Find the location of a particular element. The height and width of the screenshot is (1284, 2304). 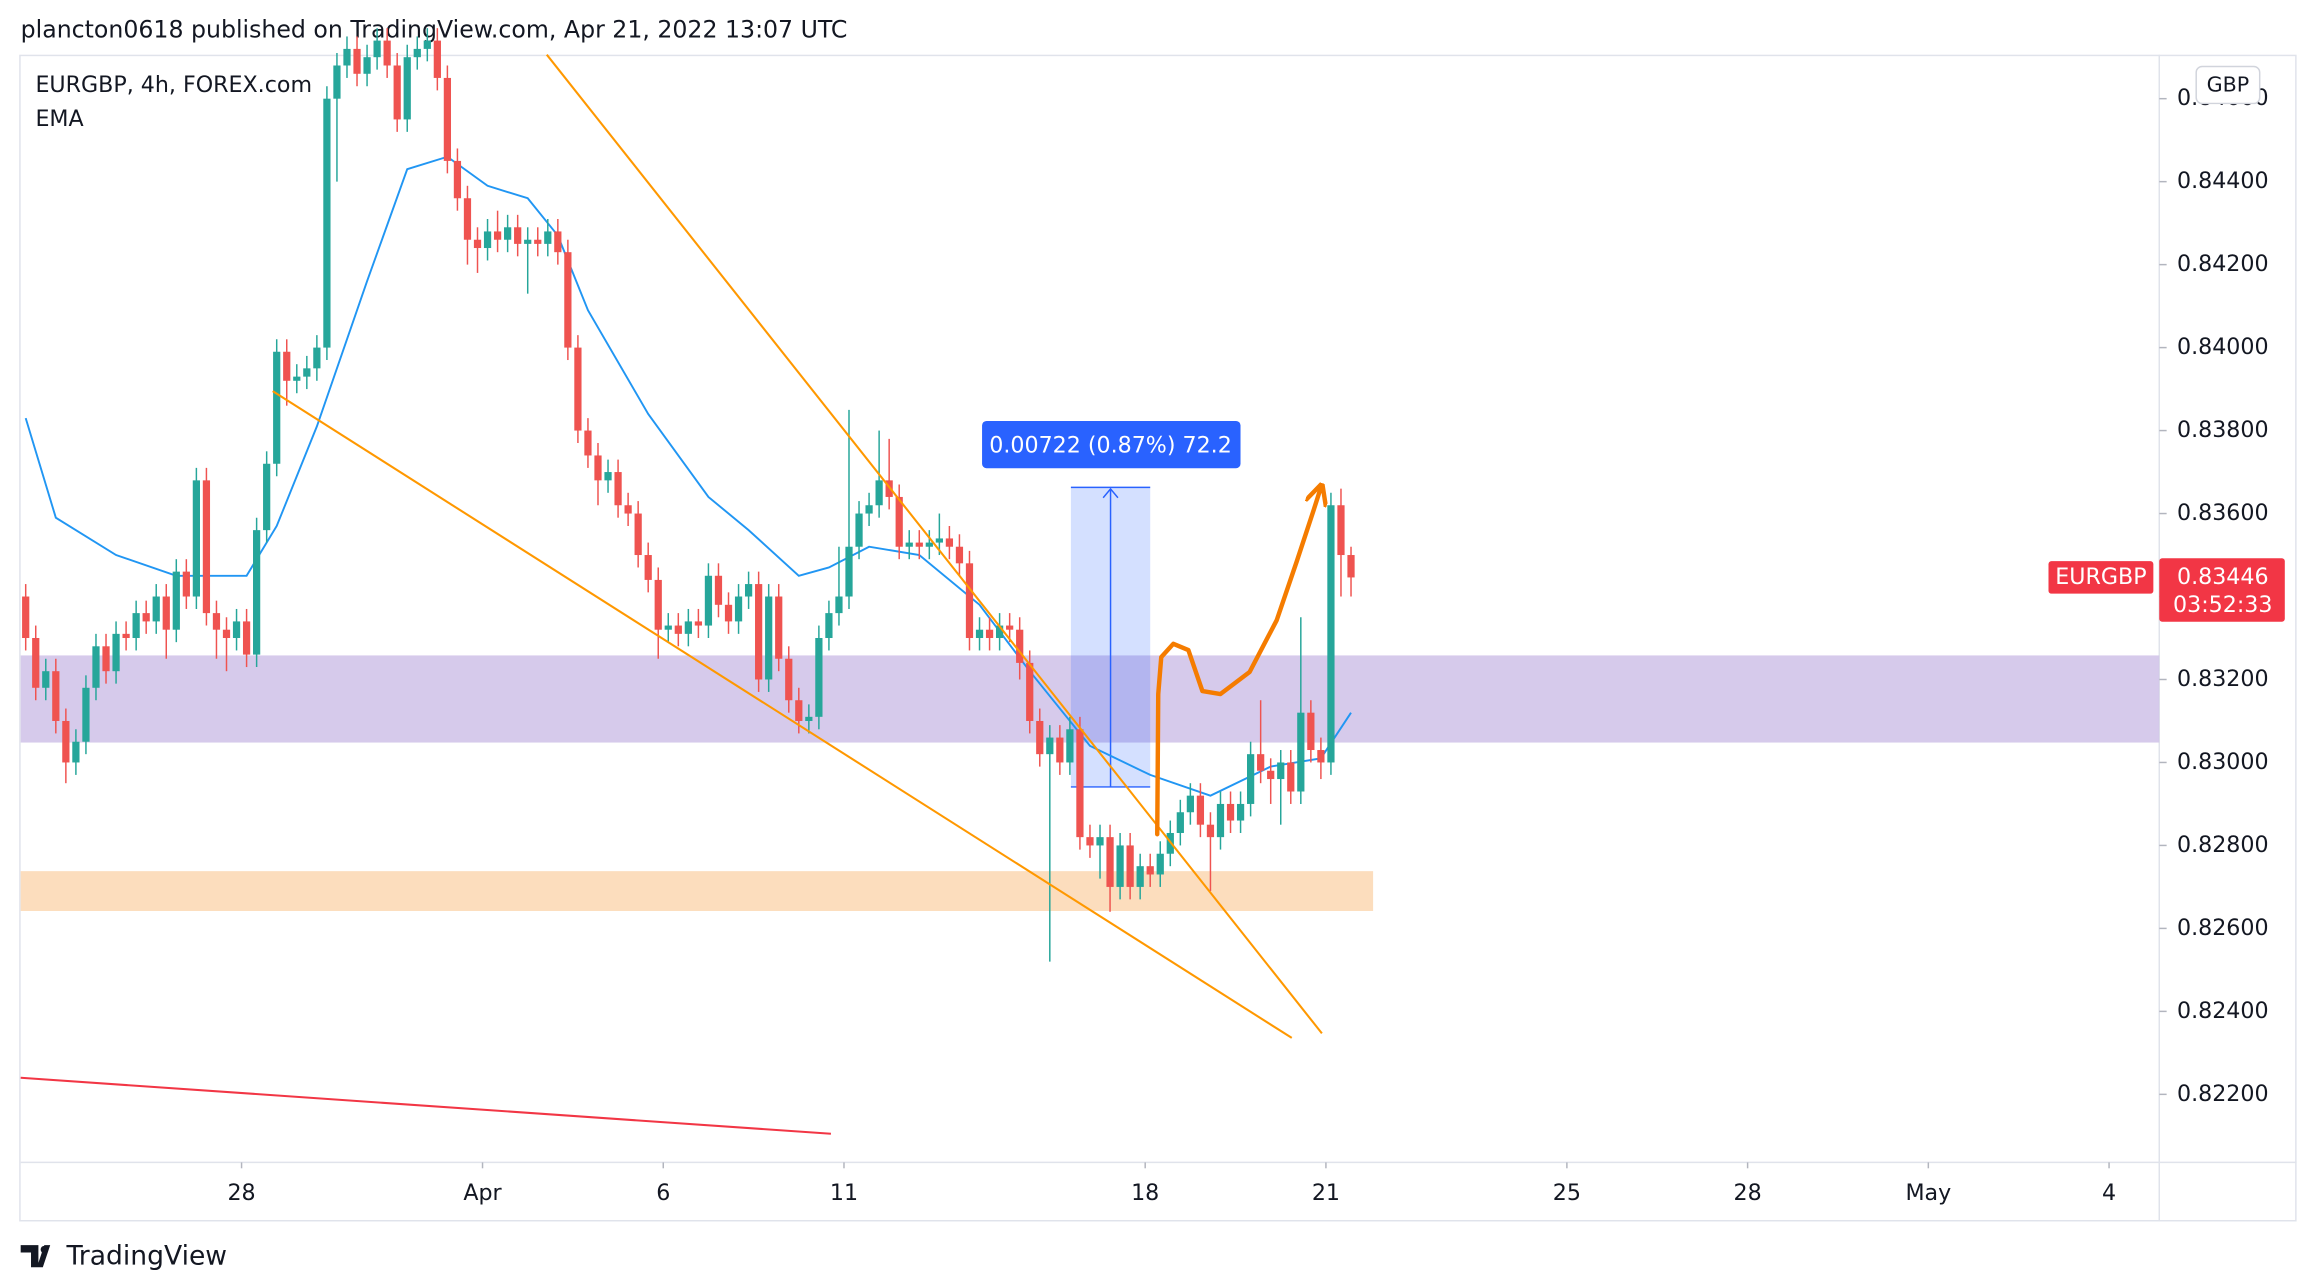

symbol-tag-label: EURGBP is located at coordinates (2100, 577).